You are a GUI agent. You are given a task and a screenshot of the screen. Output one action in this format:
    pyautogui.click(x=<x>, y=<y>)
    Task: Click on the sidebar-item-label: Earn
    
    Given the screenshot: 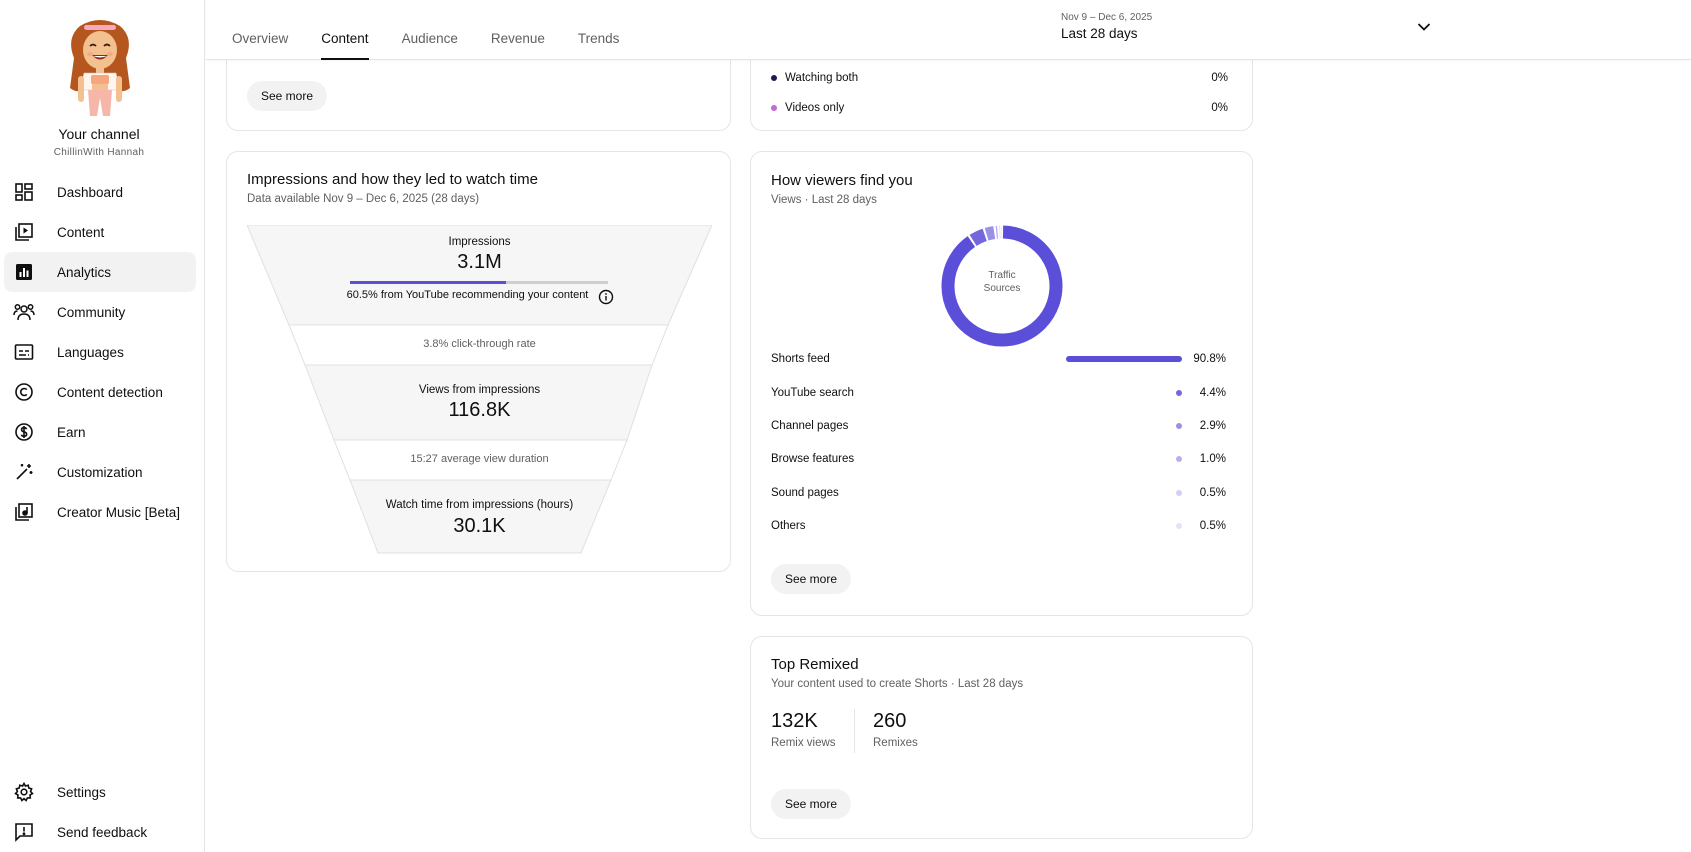 What is the action you would take?
    pyautogui.click(x=71, y=432)
    